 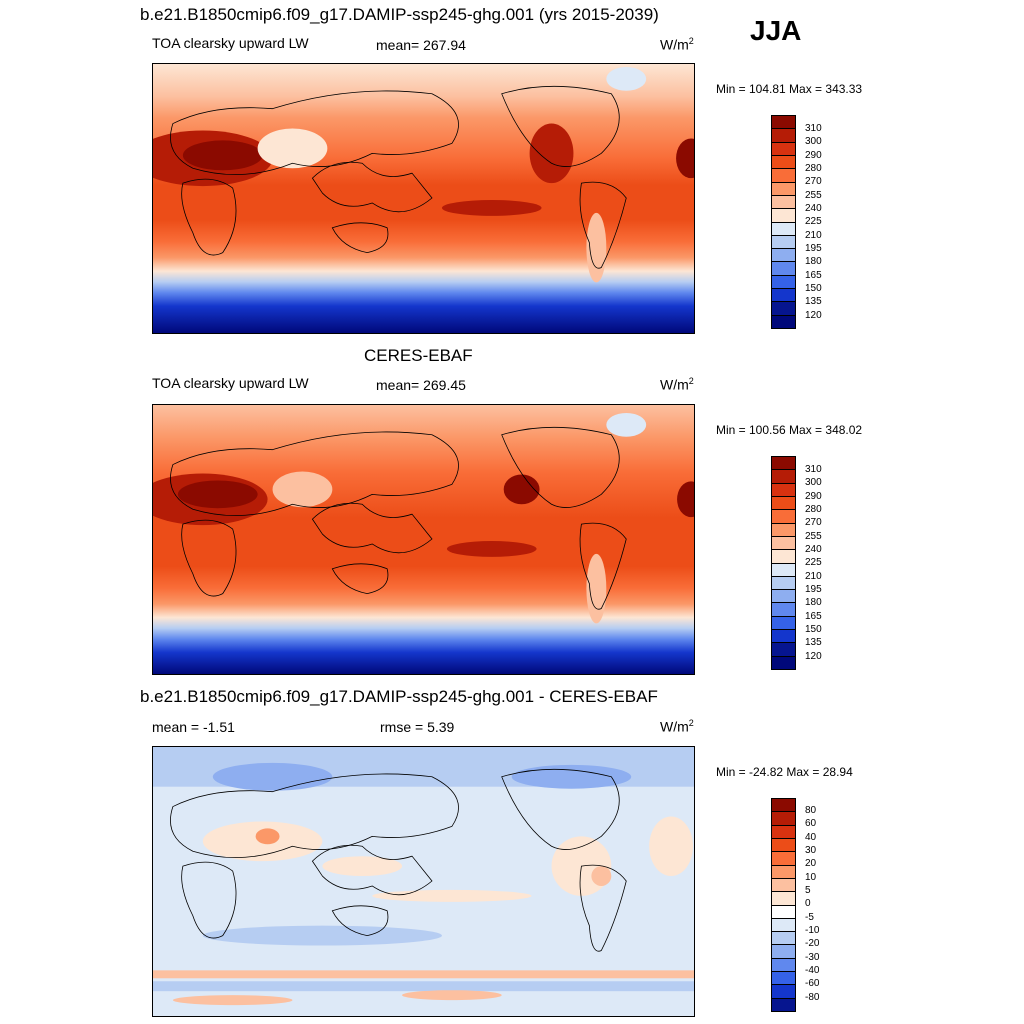 I want to click on panel2-colorbar-label: 270, so click(x=813, y=522).